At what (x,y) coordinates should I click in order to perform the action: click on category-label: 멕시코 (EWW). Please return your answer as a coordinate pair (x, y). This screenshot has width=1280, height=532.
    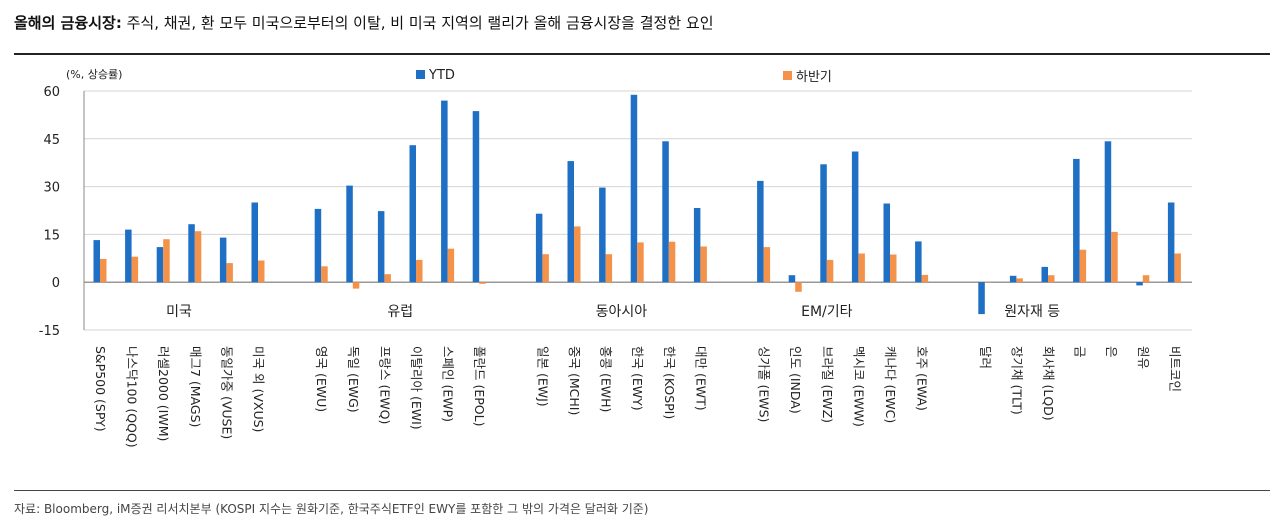
    Looking at the image, I should click on (858, 386).